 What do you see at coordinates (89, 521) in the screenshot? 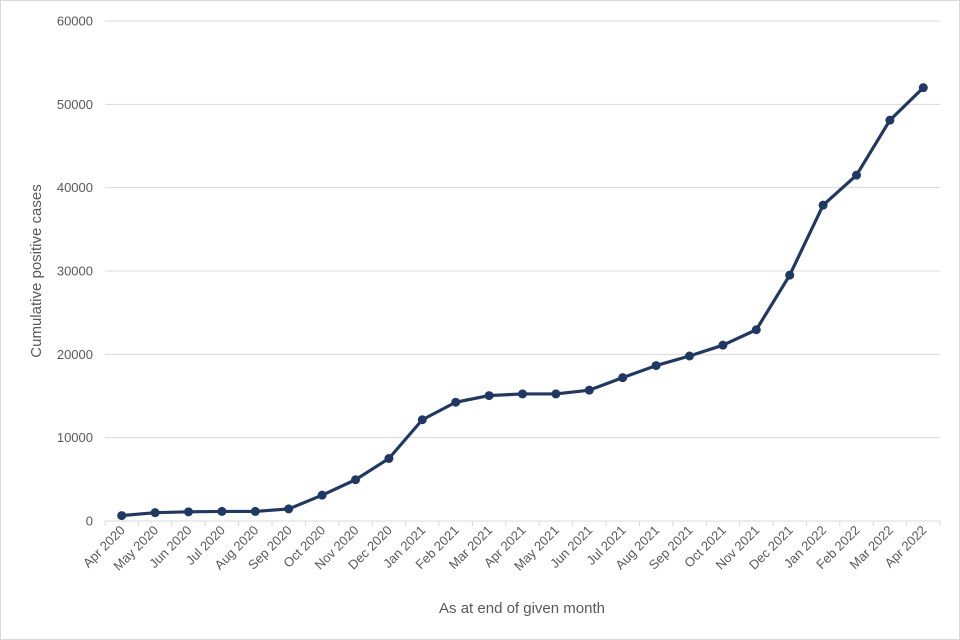
I see `y-tick-label: 0` at bounding box center [89, 521].